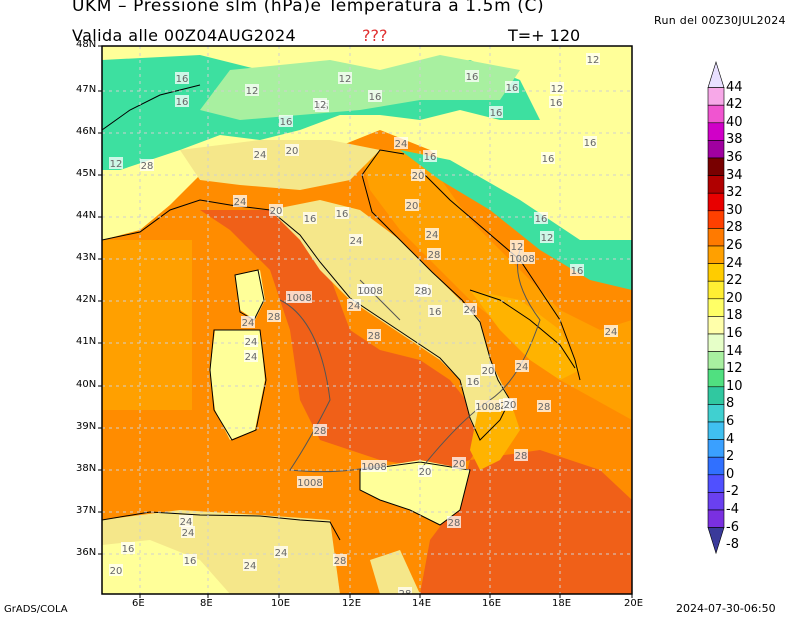 This screenshot has width=800, height=618. Describe the element at coordinates (221, 526) in the screenshot. I see `africa-coast` at that location.